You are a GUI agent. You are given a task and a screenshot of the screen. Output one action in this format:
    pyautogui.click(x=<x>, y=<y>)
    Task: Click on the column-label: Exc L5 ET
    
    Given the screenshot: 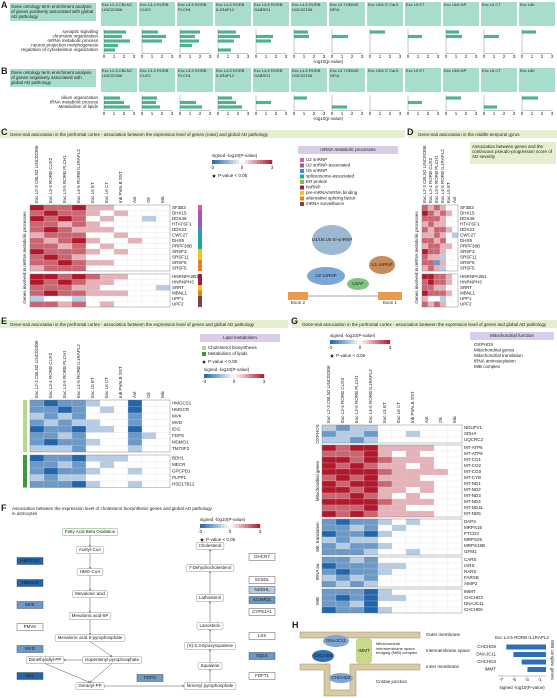 What is the action you would take?
    pyautogui.click(x=92, y=192)
    